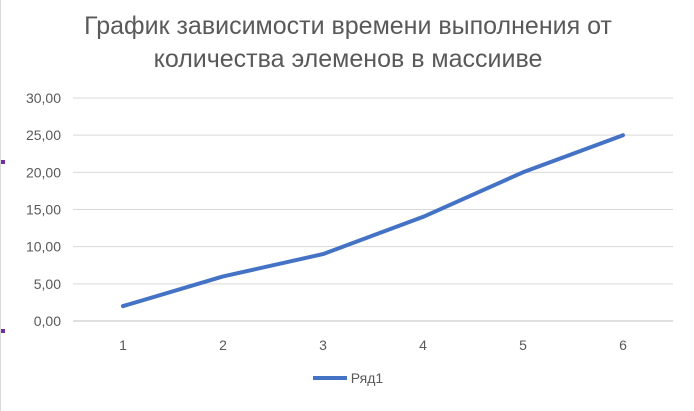 The width and height of the screenshot is (694, 411). I want to click on y-tick-label: 15,00, so click(43, 210).